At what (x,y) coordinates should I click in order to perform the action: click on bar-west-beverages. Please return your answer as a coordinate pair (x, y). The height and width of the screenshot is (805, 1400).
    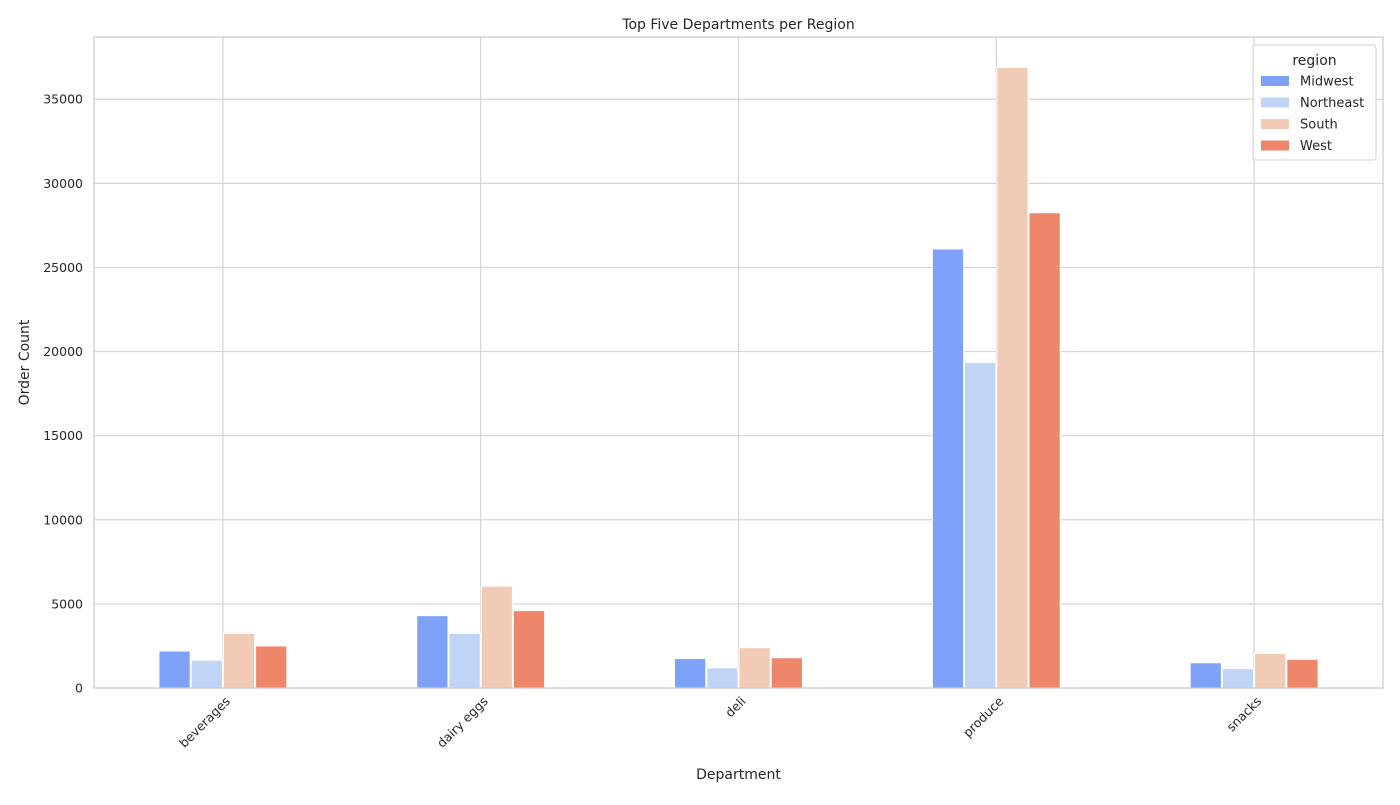
    Looking at the image, I should click on (271, 667).